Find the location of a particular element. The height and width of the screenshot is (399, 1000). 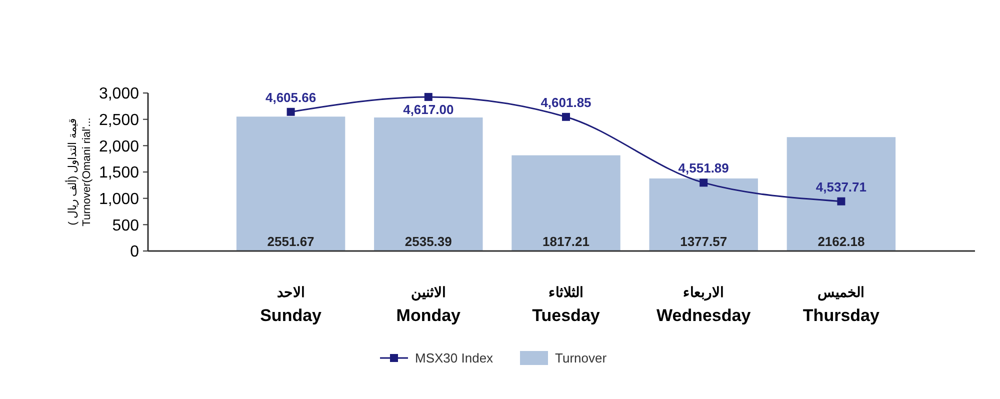

y-tick-label: 1,500 is located at coordinates (119, 173).